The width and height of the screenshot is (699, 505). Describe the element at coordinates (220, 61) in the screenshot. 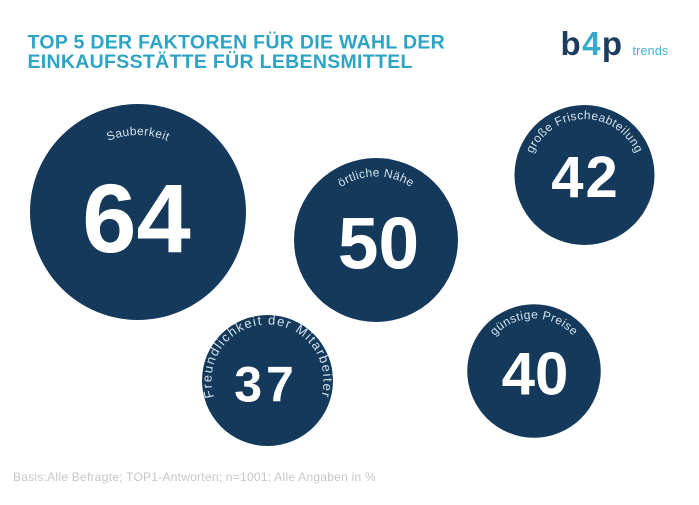

I see `svg-text:EINKAUFSSTÄTTE FÜR LEBENSMITTE: EINKAUFSSTÄTTE FÜR LEBENSMITTEL` at that location.